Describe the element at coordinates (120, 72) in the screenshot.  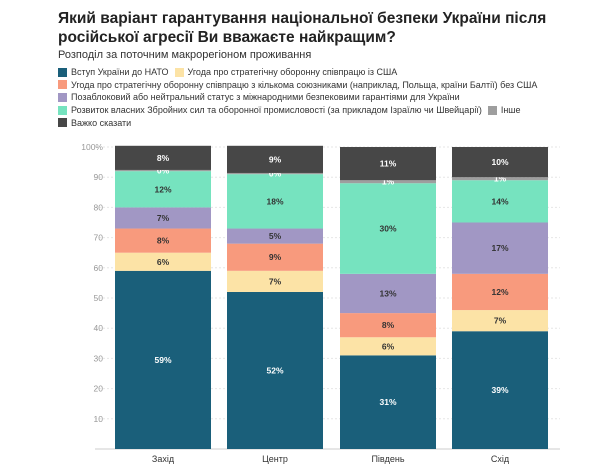
I see `legend-label-nato: Вступ України до НАТО` at that location.